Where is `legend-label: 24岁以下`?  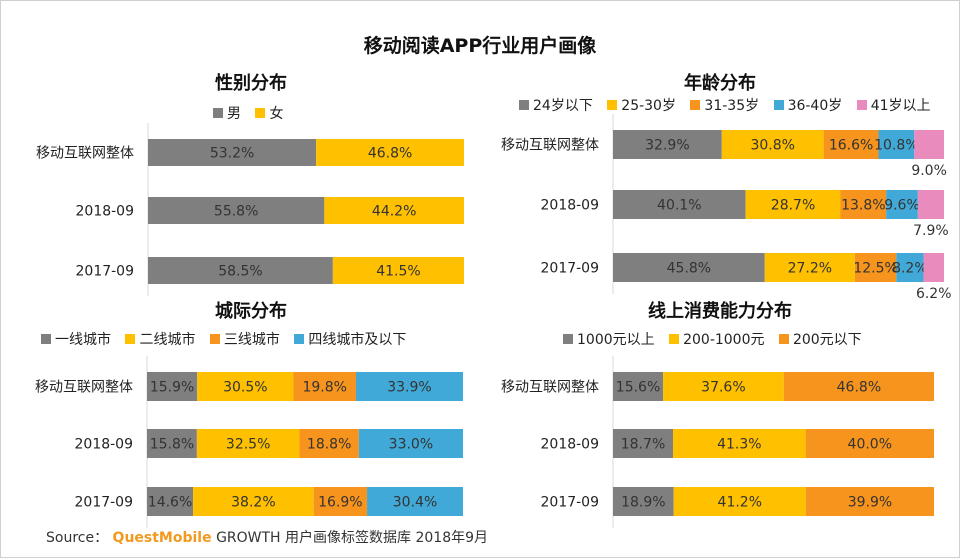 legend-label: 24岁以下 is located at coordinates (563, 106).